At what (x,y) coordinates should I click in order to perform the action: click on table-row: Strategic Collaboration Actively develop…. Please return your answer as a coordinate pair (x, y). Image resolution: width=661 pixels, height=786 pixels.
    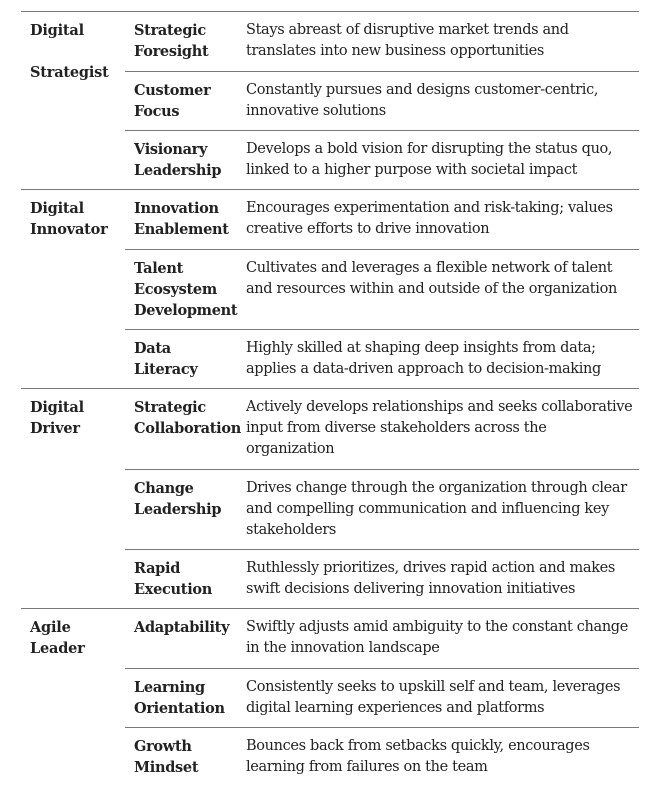
    Looking at the image, I should click on (382, 429).